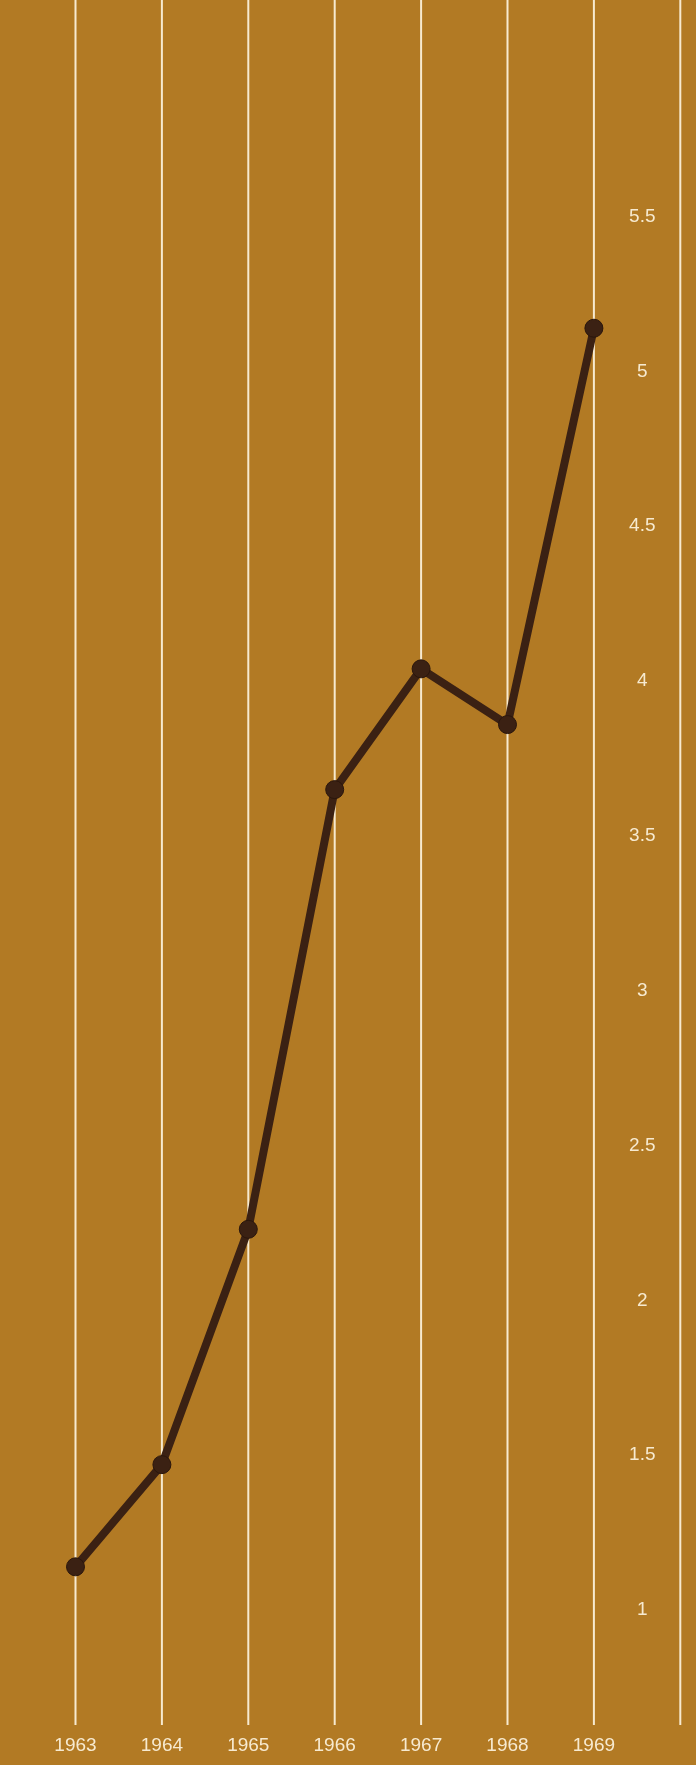 The height and width of the screenshot is (1765, 696). Describe the element at coordinates (75, 1744) in the screenshot. I see `x-tick-label: 1963` at that location.